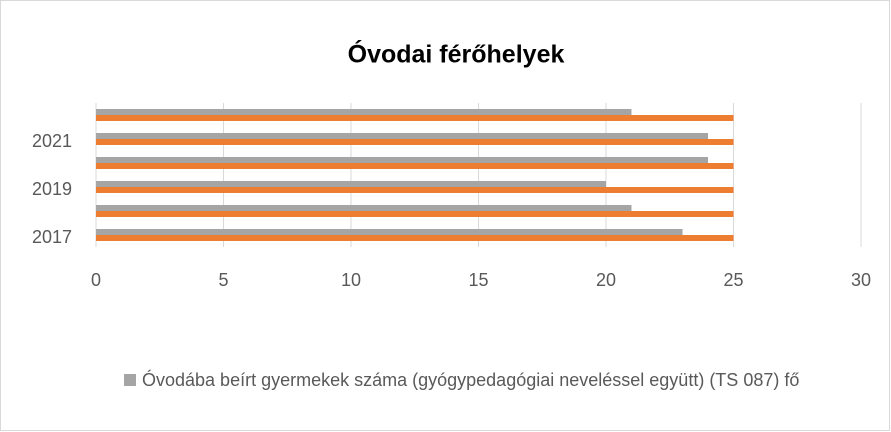  What do you see at coordinates (130, 380) in the screenshot?
I see `legend-swatch` at bounding box center [130, 380].